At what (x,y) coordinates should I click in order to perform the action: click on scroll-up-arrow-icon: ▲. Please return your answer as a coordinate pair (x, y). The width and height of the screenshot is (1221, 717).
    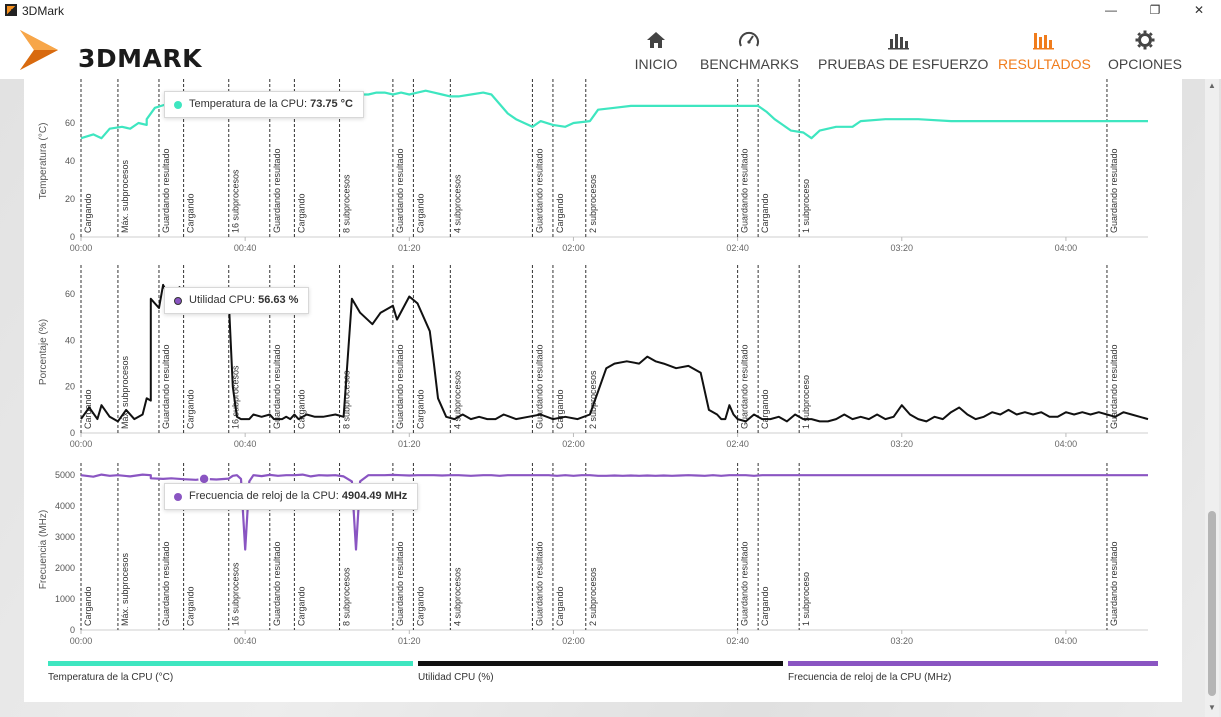
    Looking at the image, I should click on (1212, 85).